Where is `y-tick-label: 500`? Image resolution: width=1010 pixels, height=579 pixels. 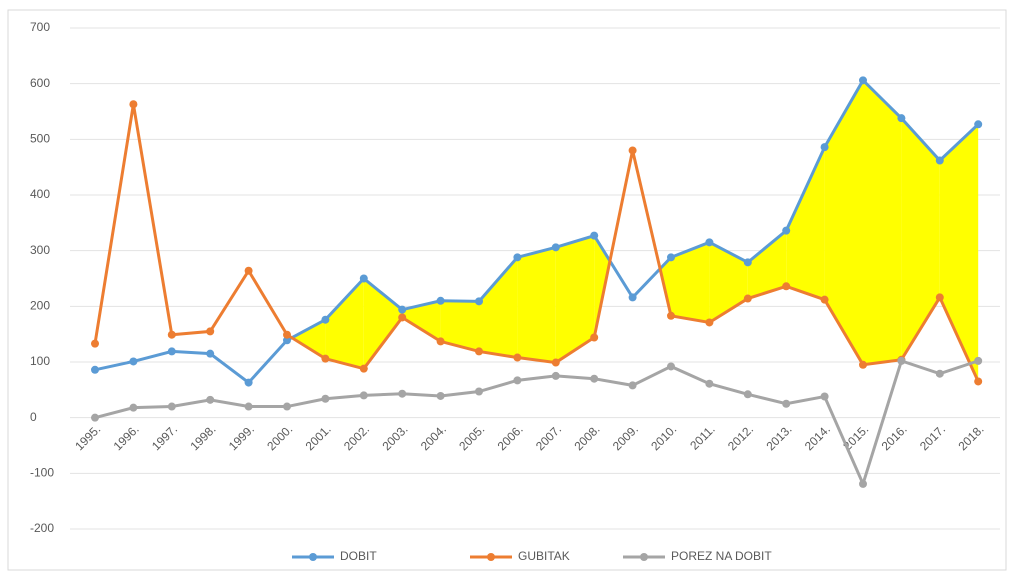 y-tick-label: 500 is located at coordinates (40, 139).